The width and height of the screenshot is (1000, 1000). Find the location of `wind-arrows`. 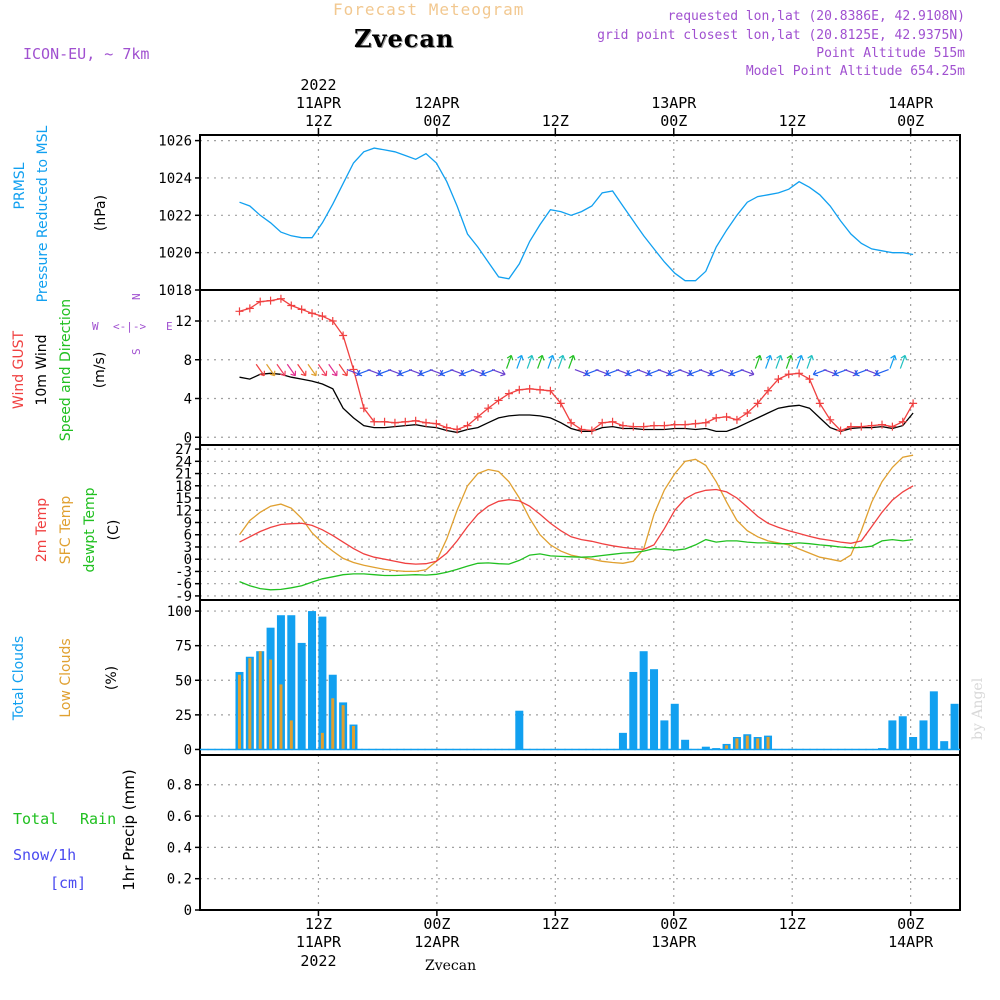

wind-arrows is located at coordinates (581, 365).